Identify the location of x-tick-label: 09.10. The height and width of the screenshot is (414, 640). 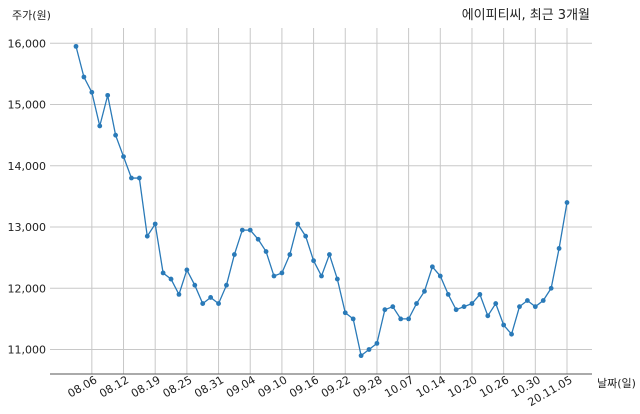
(273, 386).